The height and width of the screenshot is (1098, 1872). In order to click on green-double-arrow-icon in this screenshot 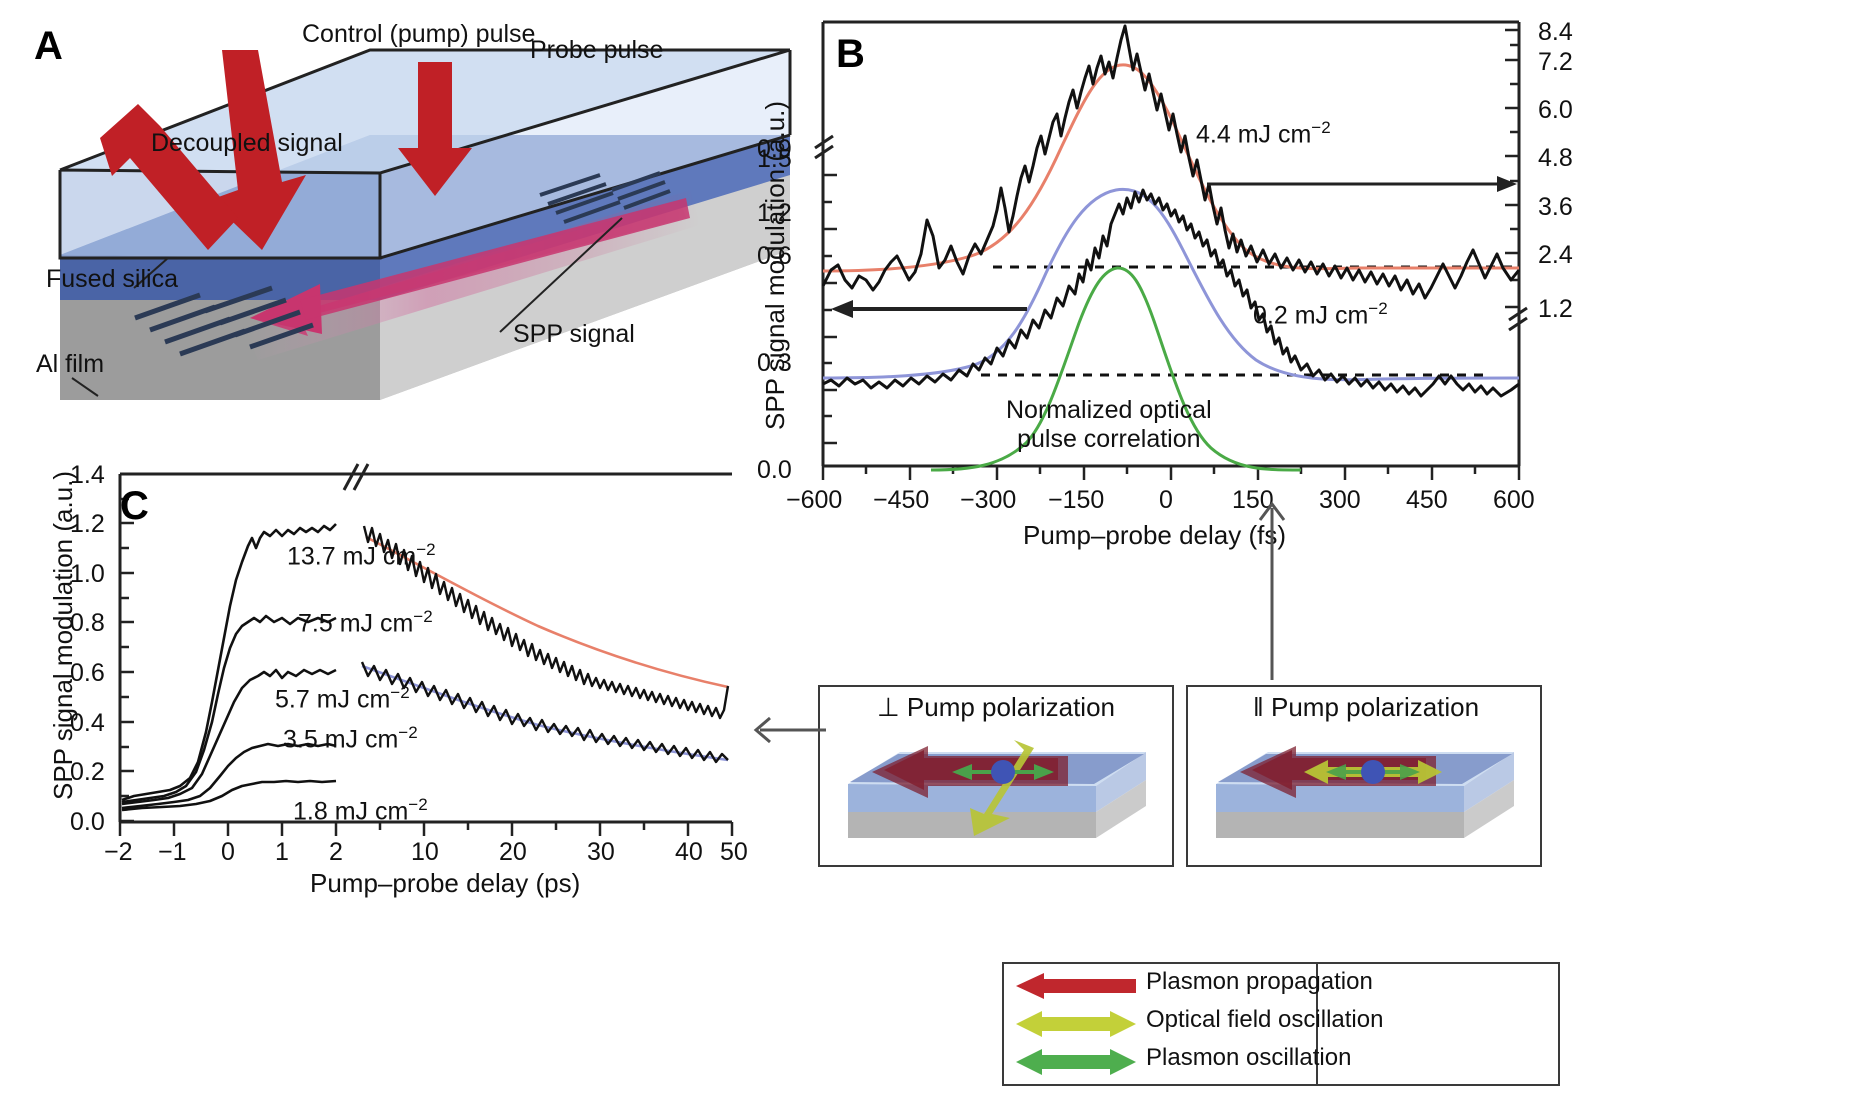, I will do `click(1076, 1062)`.